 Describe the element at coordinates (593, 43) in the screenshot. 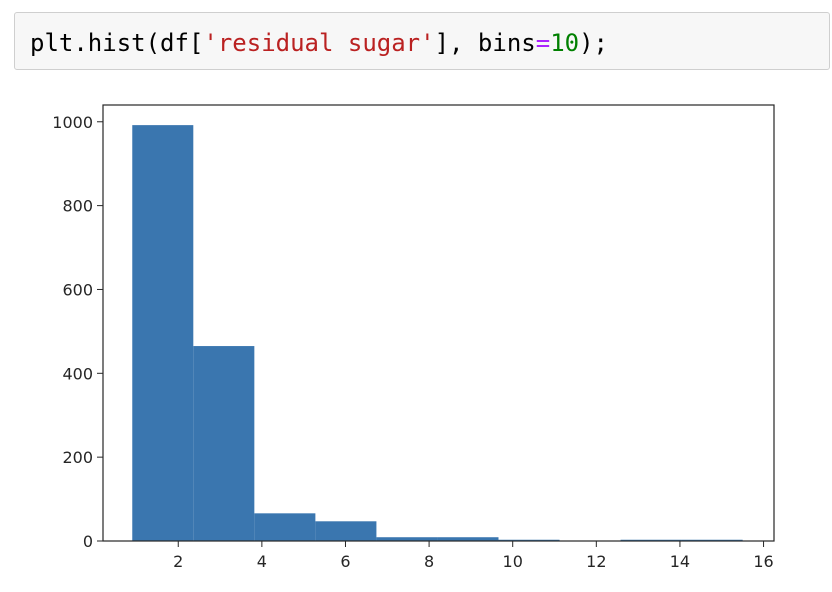

I see `code-token: );` at that location.